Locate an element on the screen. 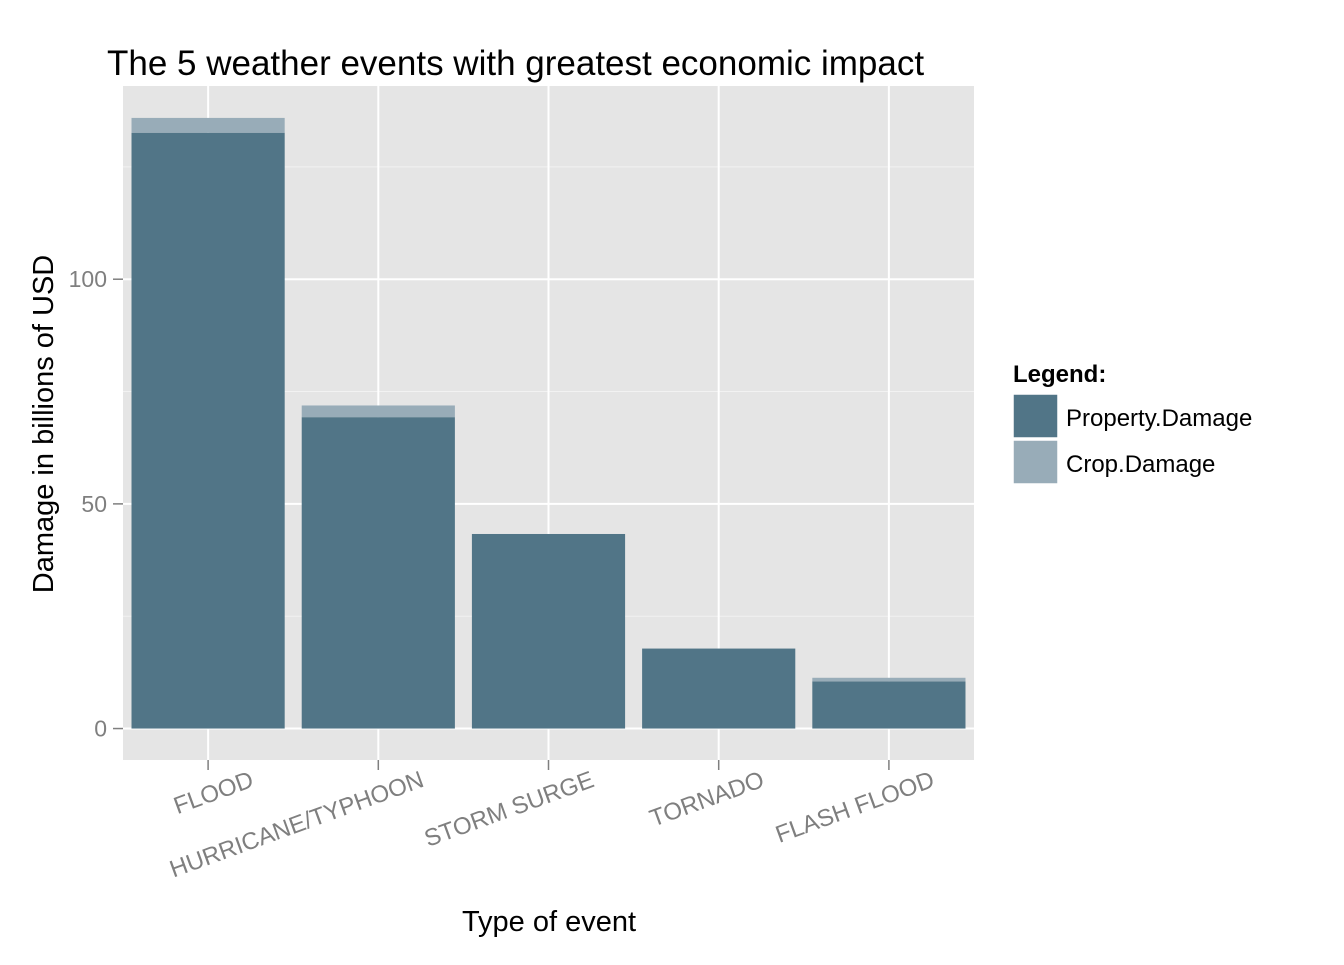 The image size is (1344, 965). y-axis: 0 50 100 is located at coordinates (96, 504).